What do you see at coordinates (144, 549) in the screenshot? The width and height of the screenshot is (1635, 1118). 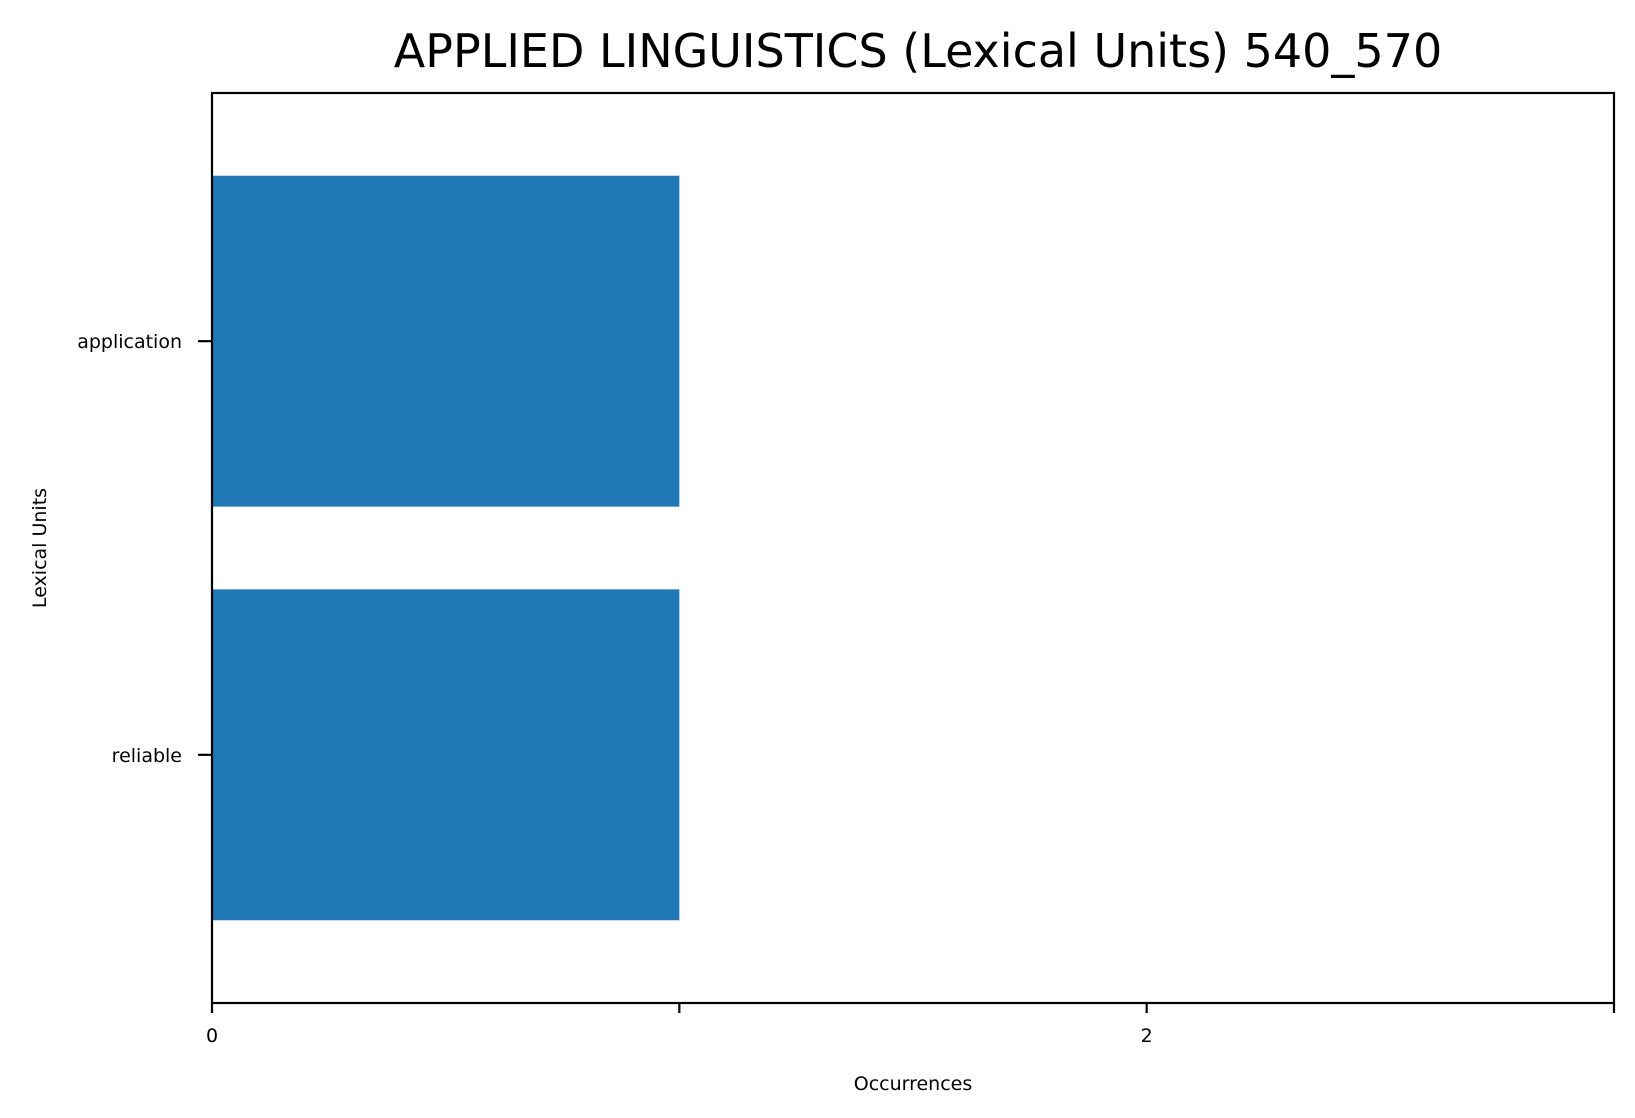 I see `y-axis: application reliable` at bounding box center [144, 549].